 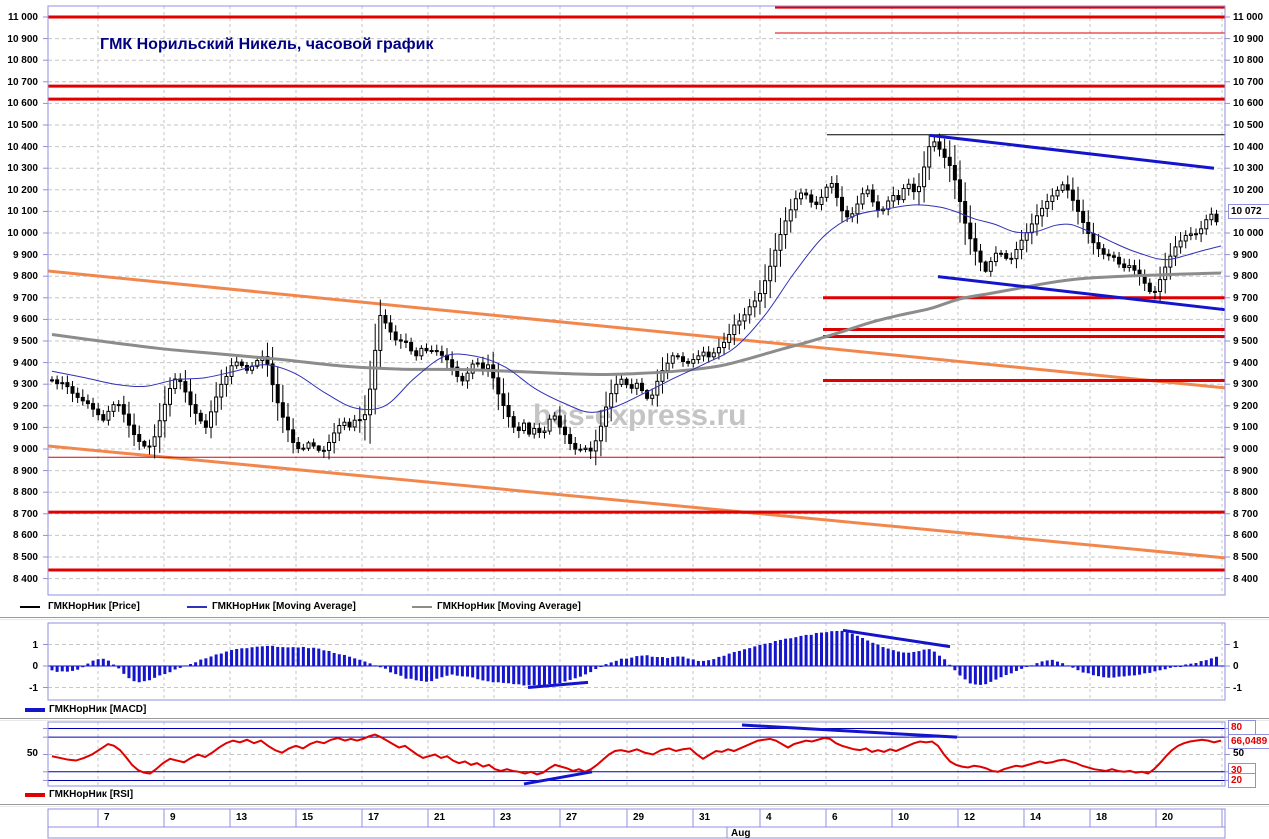 What do you see at coordinates (308, 817) in the screenshot?
I see `date-label: 15` at bounding box center [308, 817].